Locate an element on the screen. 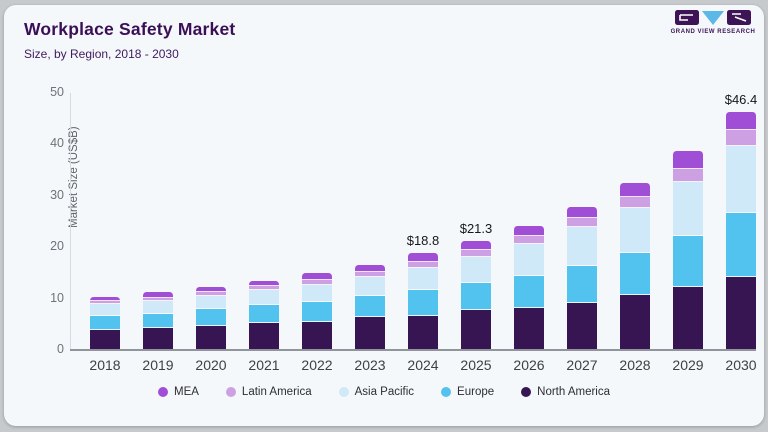 Image resolution: width=768 pixels, height=432 pixels. legend-item-asia-pacific: Asia Pacific is located at coordinates (376, 392).